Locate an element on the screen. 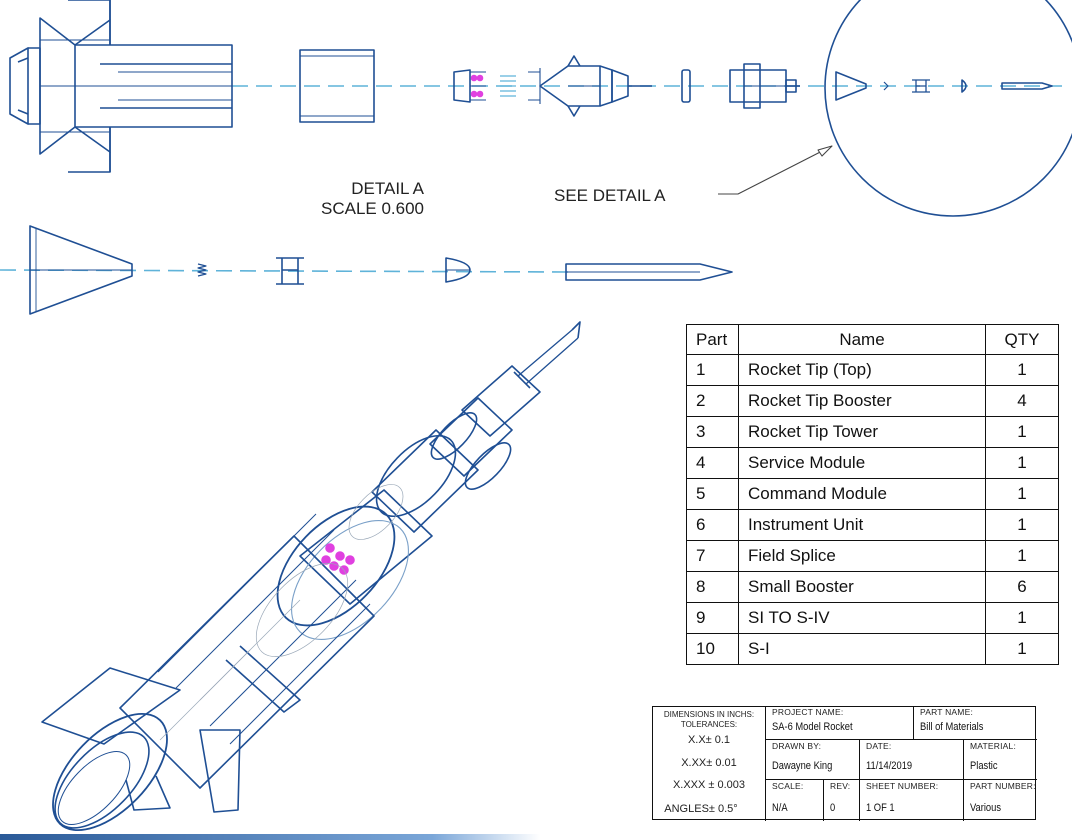 The height and width of the screenshot is (840, 1072). see-detail-a-callout: SEE DETAIL A is located at coordinates (610, 195).